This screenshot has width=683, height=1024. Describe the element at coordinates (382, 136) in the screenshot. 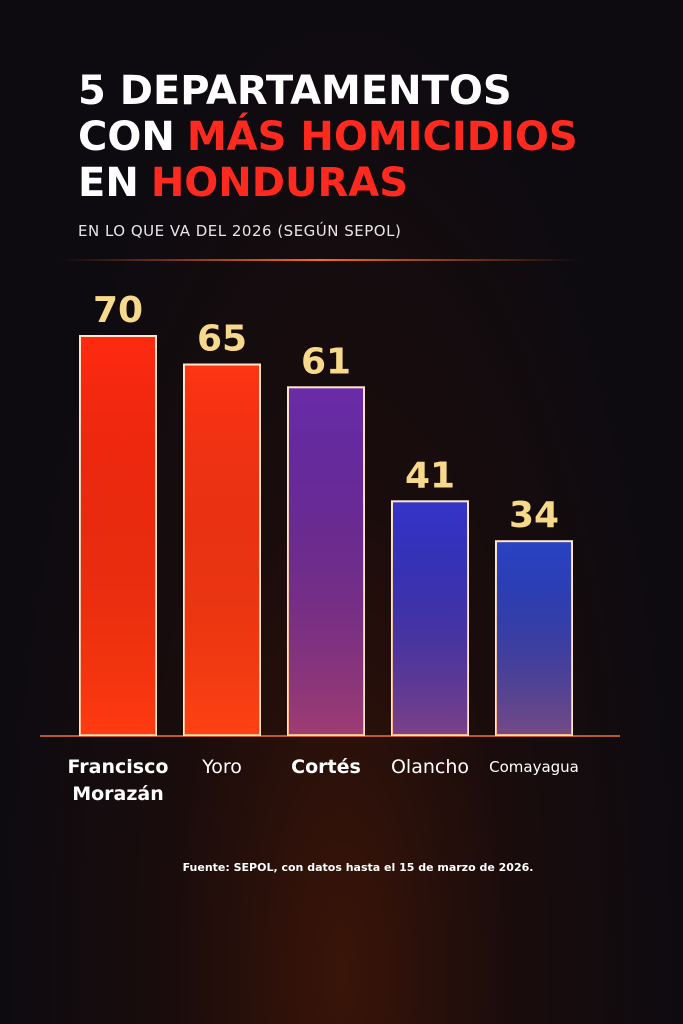

I see `title-part: MÁS HOMICIDIOS` at that location.